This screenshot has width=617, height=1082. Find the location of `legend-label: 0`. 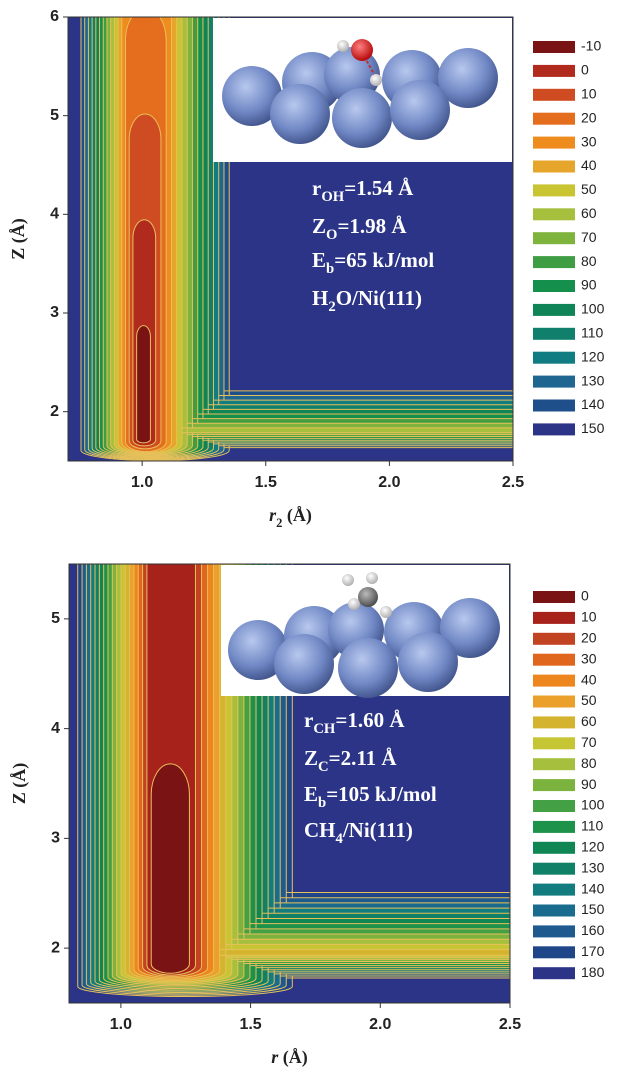

legend-label: 0 is located at coordinates (585, 70).